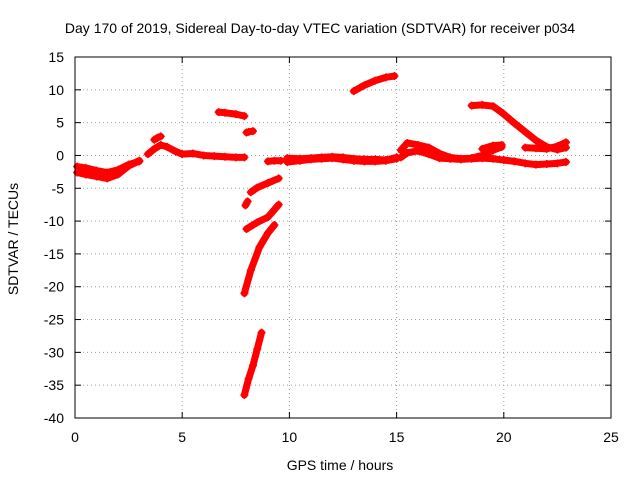 This screenshot has width=640, height=485. Describe the element at coordinates (54, 320) in the screenshot. I see `y-tick-label: -25` at that location.